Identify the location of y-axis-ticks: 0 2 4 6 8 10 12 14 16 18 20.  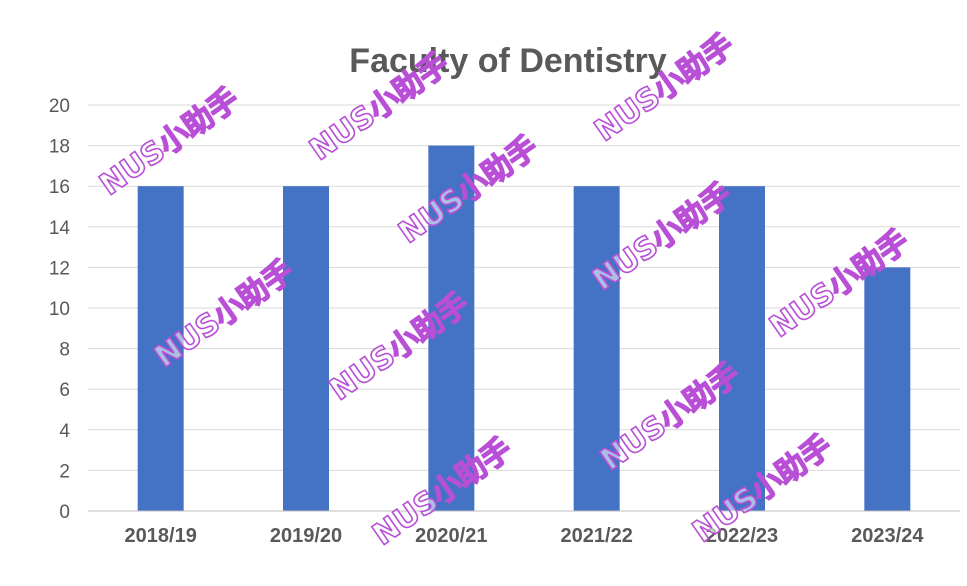
(60, 309).